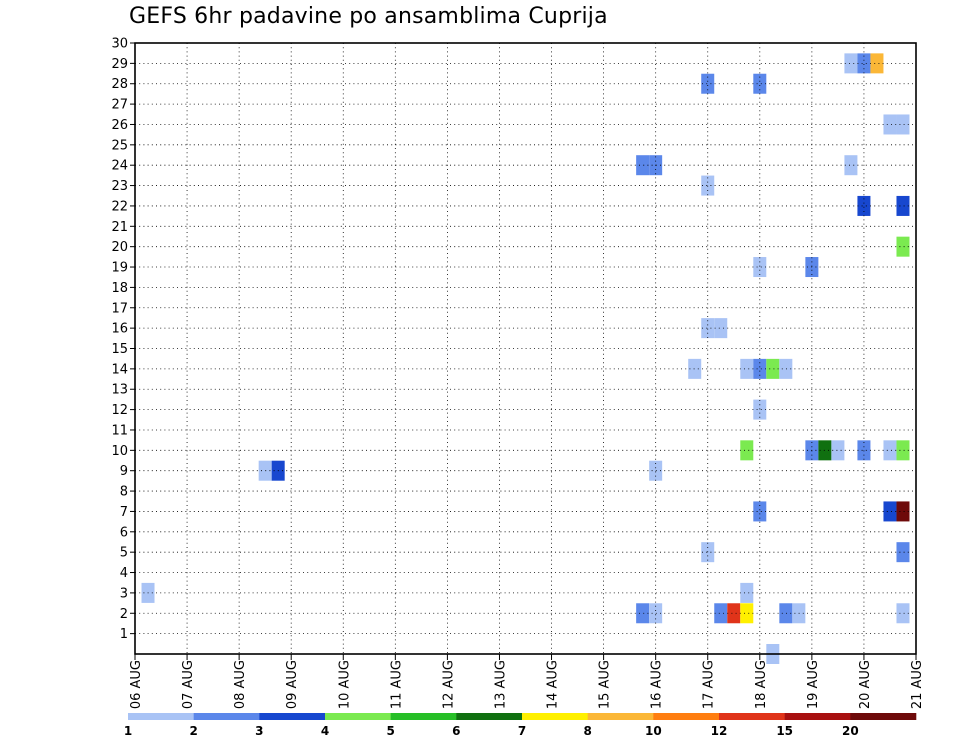 This screenshot has height=742, width=960. What do you see at coordinates (119, 288) in the screenshot?
I see `y-tick-label: 18` at bounding box center [119, 288].